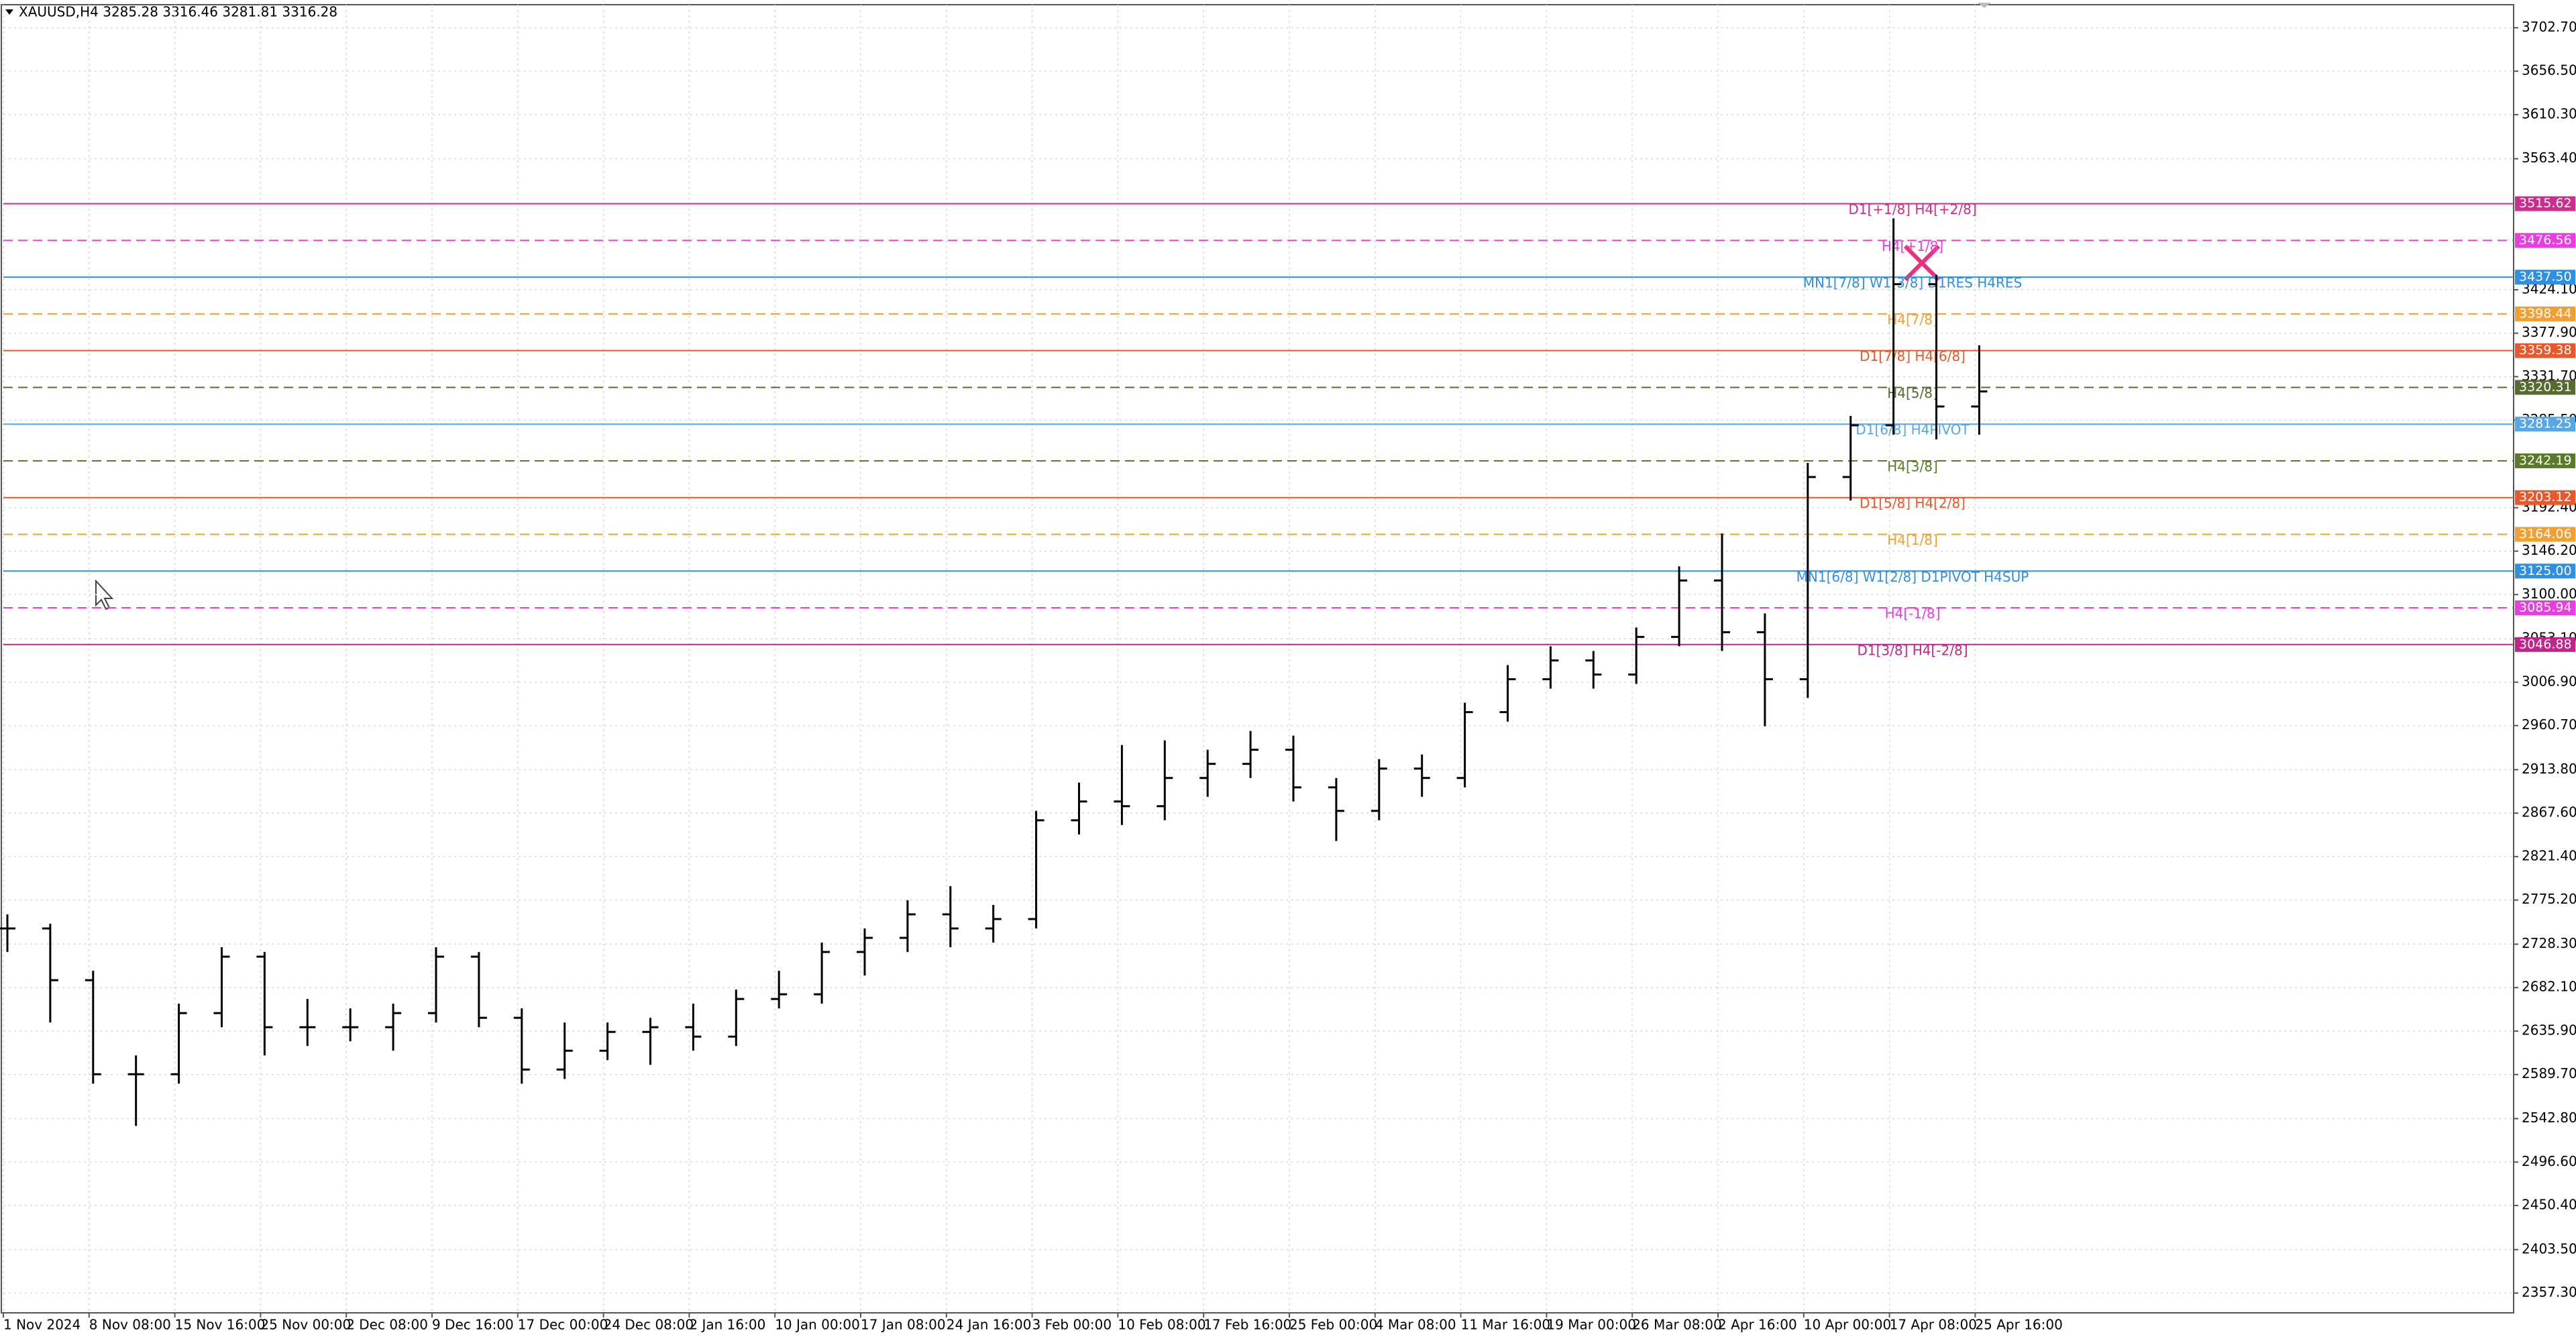  What do you see at coordinates (2549, 943) in the screenshot?
I see `y-tick-label: 2728.30` at bounding box center [2549, 943].